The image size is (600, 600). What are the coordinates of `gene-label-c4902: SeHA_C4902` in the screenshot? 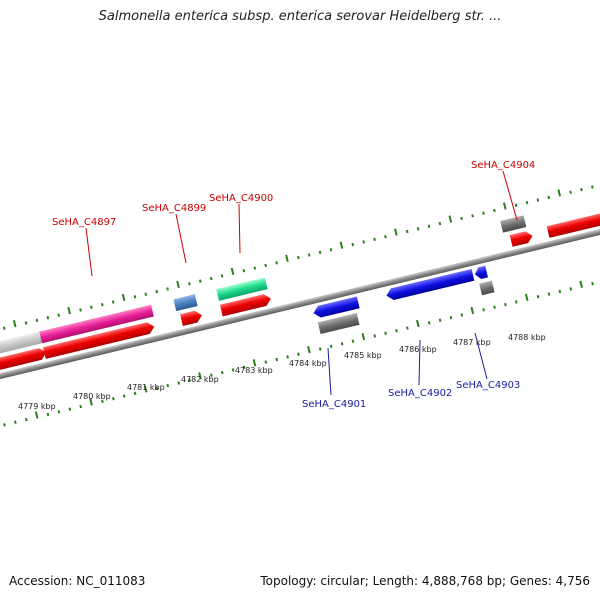 It's located at (420, 393).